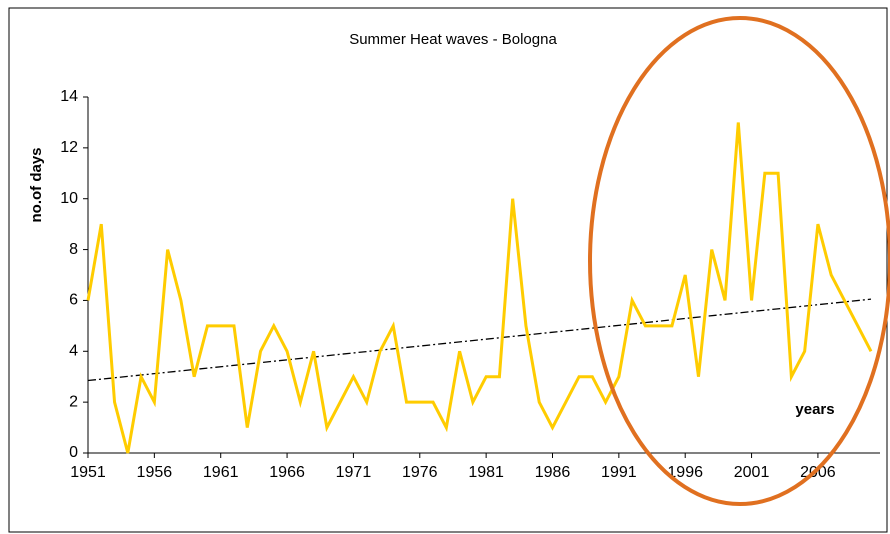 The height and width of the screenshot is (534, 890). I want to click on x-tick-label: 2001, so click(752, 472).